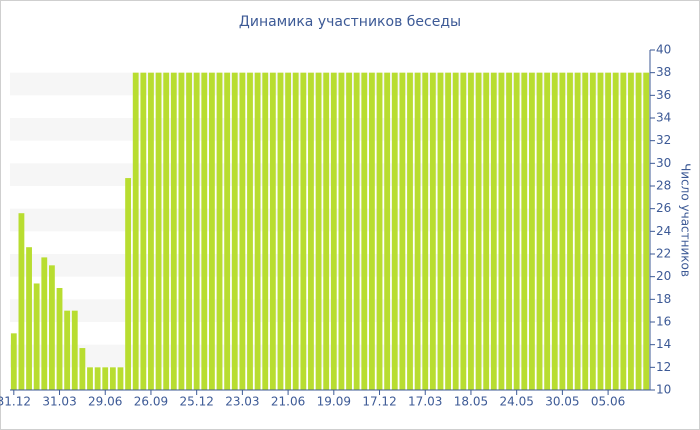  Describe the element at coordinates (663, 276) in the screenshot. I see `y-tick-label: 20` at that location.